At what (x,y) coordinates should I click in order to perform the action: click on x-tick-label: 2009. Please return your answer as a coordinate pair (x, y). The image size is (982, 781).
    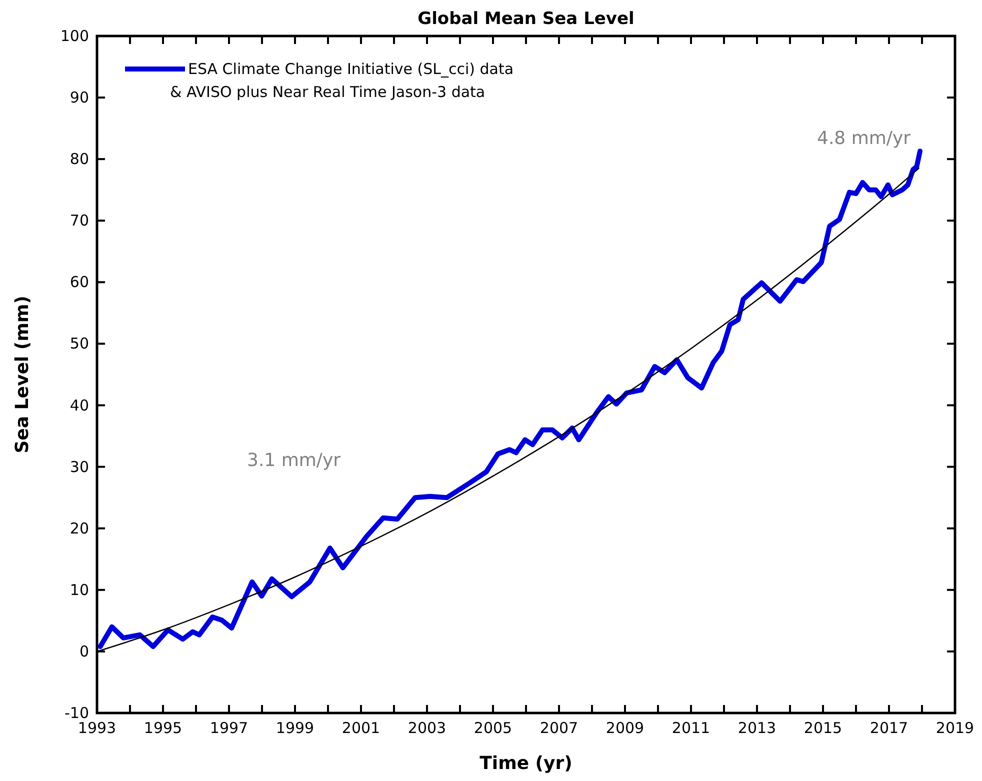
    Looking at the image, I should click on (625, 728).